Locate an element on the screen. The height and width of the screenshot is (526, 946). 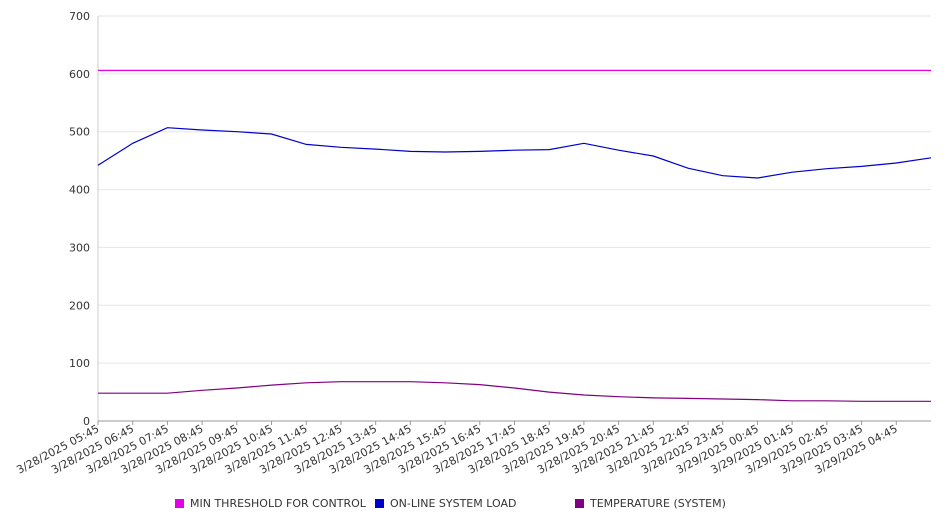
y-tick-label: 700 is located at coordinates (79, 16).